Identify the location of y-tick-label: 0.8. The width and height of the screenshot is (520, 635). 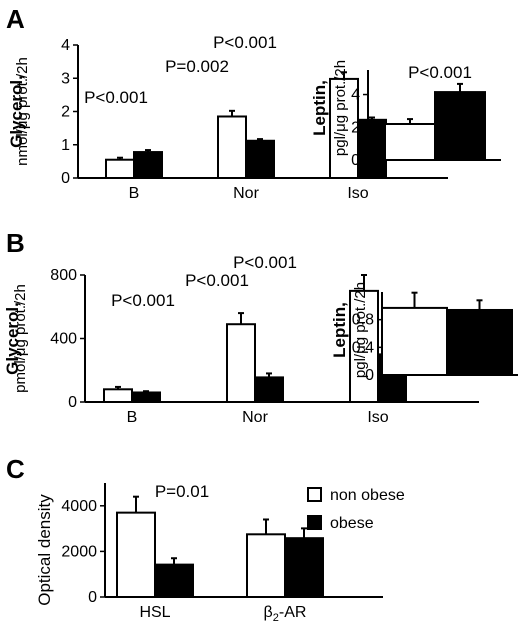
(363, 320).